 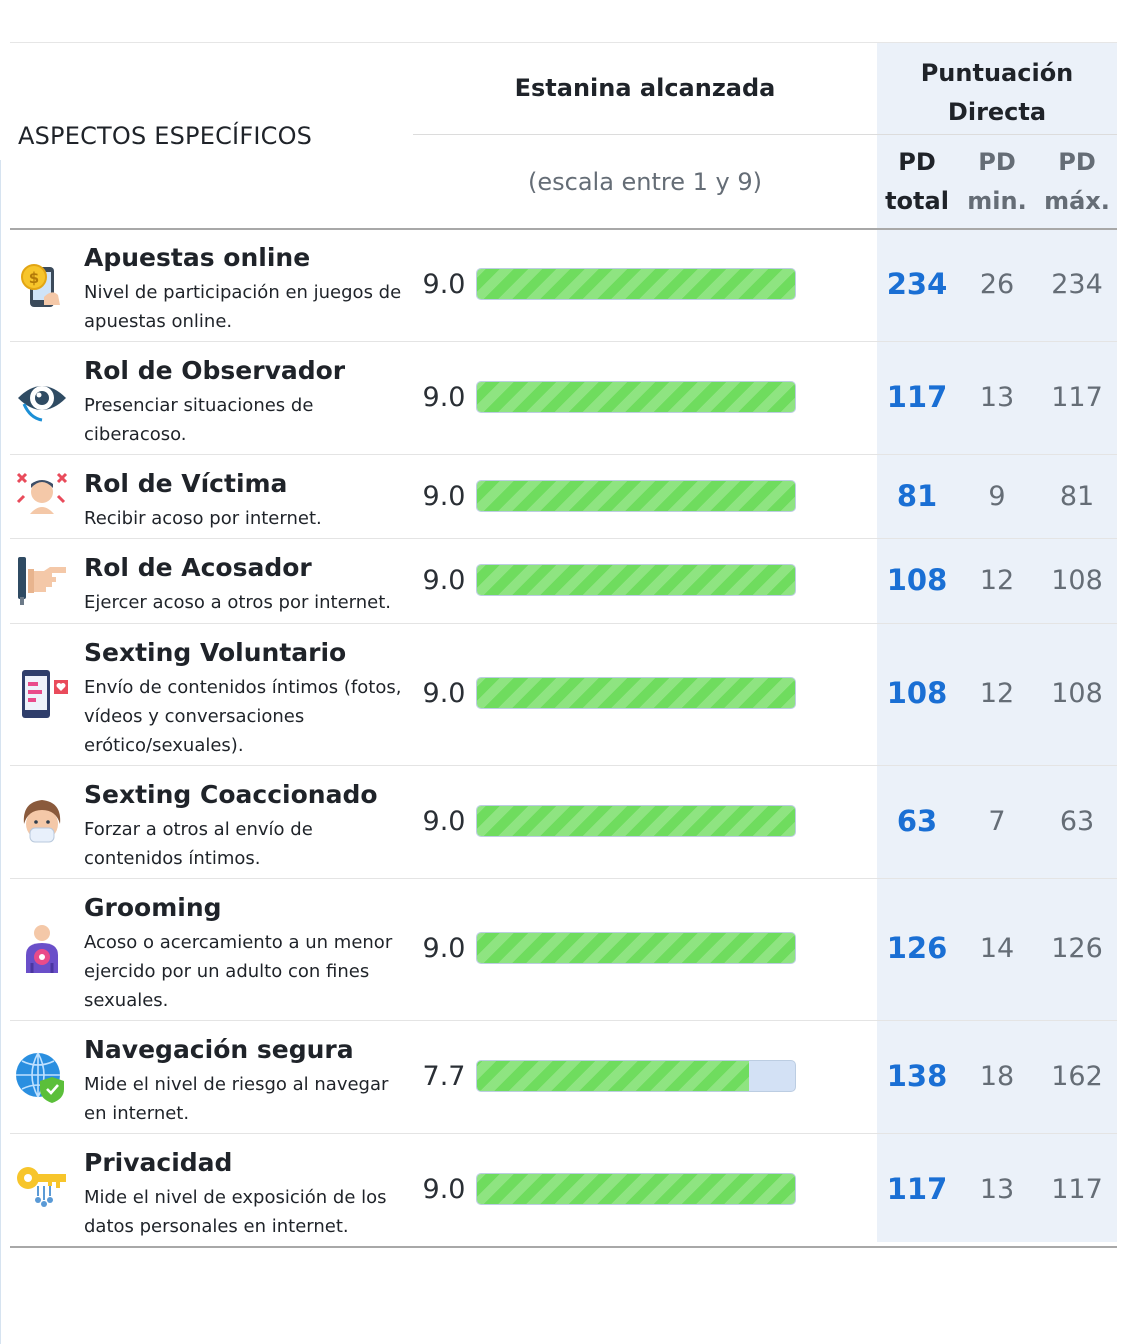 I want to click on pd-total-value: 63, so click(x=917, y=821).